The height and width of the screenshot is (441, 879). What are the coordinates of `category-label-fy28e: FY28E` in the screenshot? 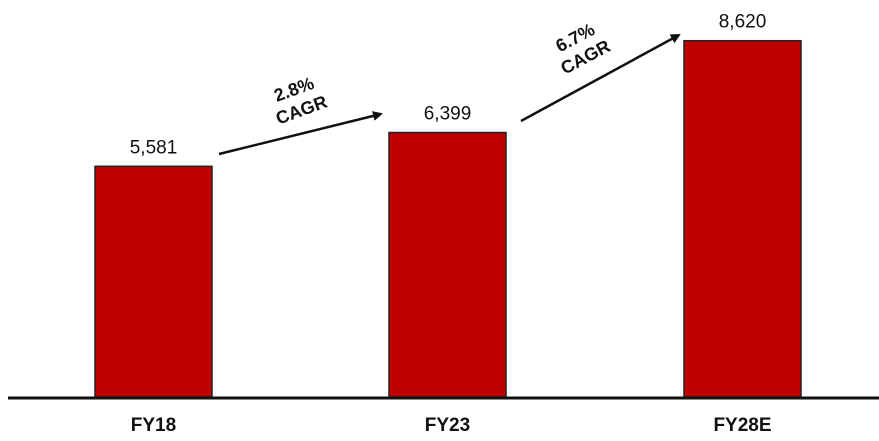 It's located at (742, 425).